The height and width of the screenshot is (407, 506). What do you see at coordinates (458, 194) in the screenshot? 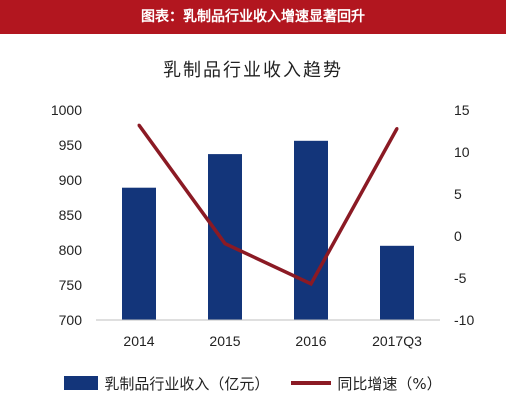
I see `y-right-tick-5: 5` at bounding box center [458, 194].